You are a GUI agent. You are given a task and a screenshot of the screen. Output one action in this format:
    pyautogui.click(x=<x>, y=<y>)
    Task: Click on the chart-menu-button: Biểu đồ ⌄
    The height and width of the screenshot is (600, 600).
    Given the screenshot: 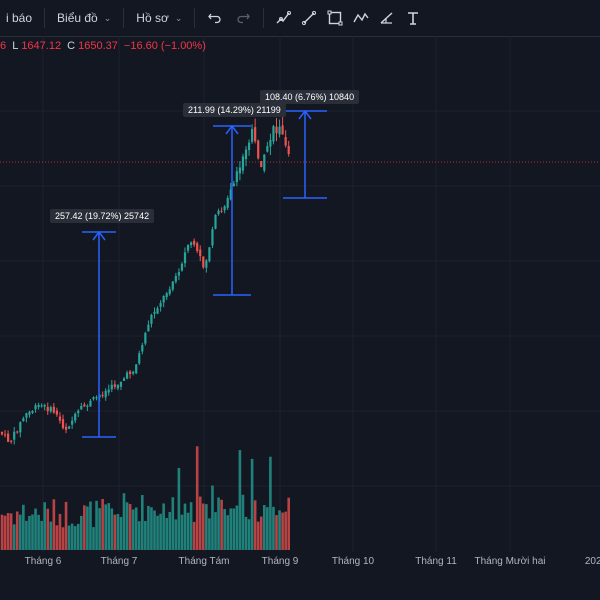 What is the action you would take?
    pyautogui.click(x=84, y=18)
    